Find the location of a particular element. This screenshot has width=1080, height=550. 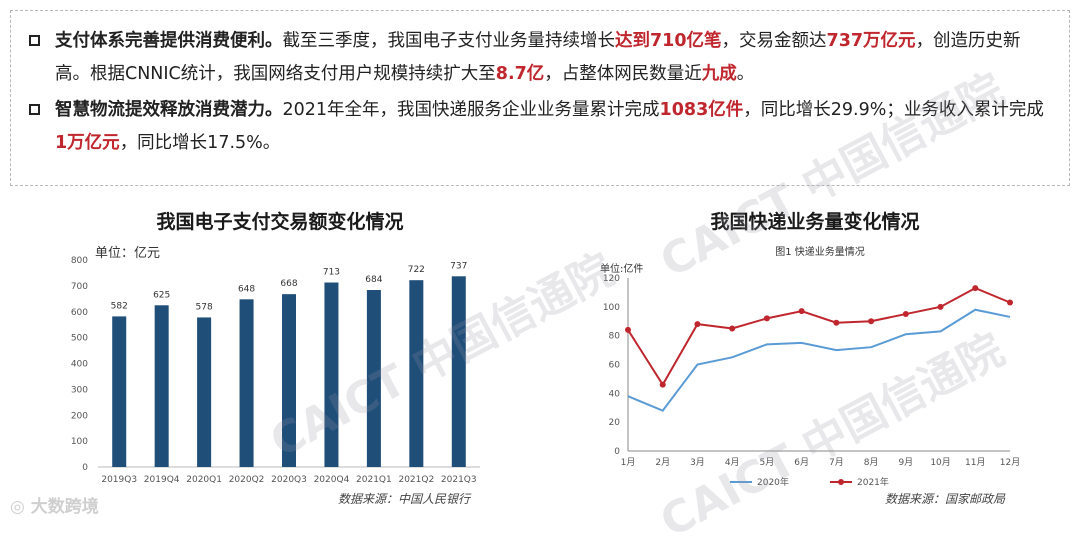

highlight-figure: 737万亿元 is located at coordinates (871, 41).